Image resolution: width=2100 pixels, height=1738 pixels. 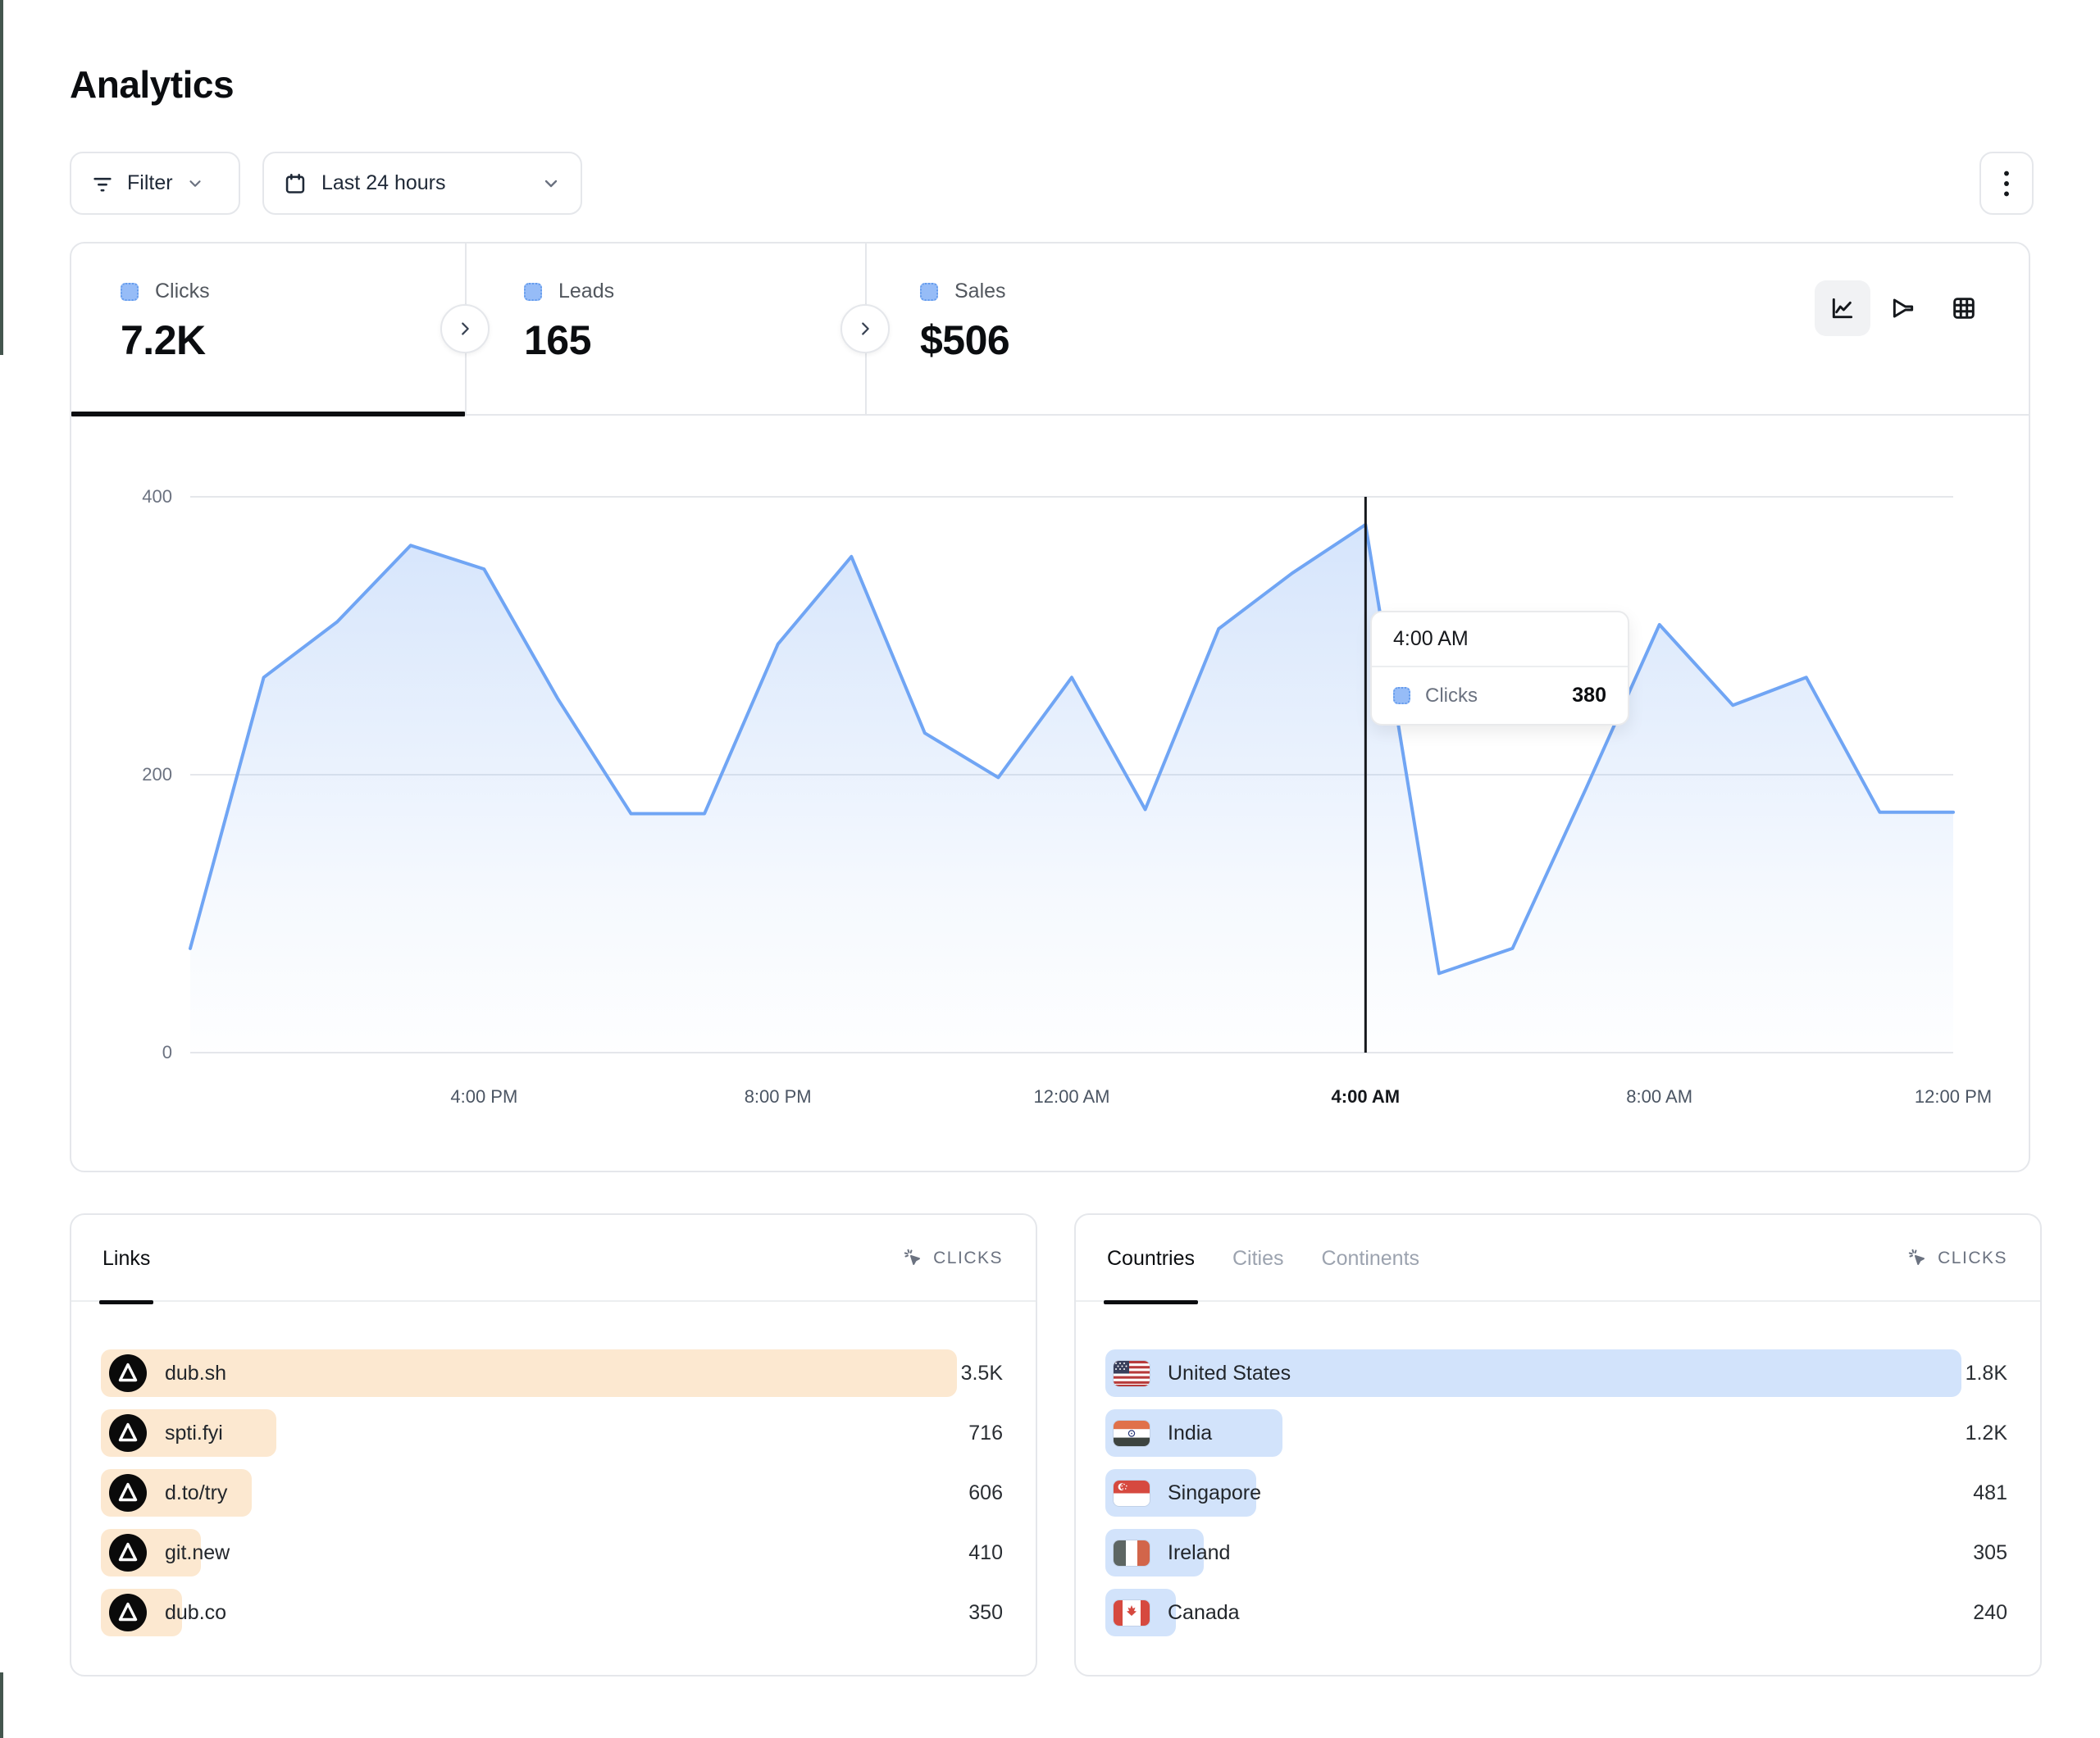 I want to click on country-clicks-value: 1.8K, so click(x=1986, y=1373).